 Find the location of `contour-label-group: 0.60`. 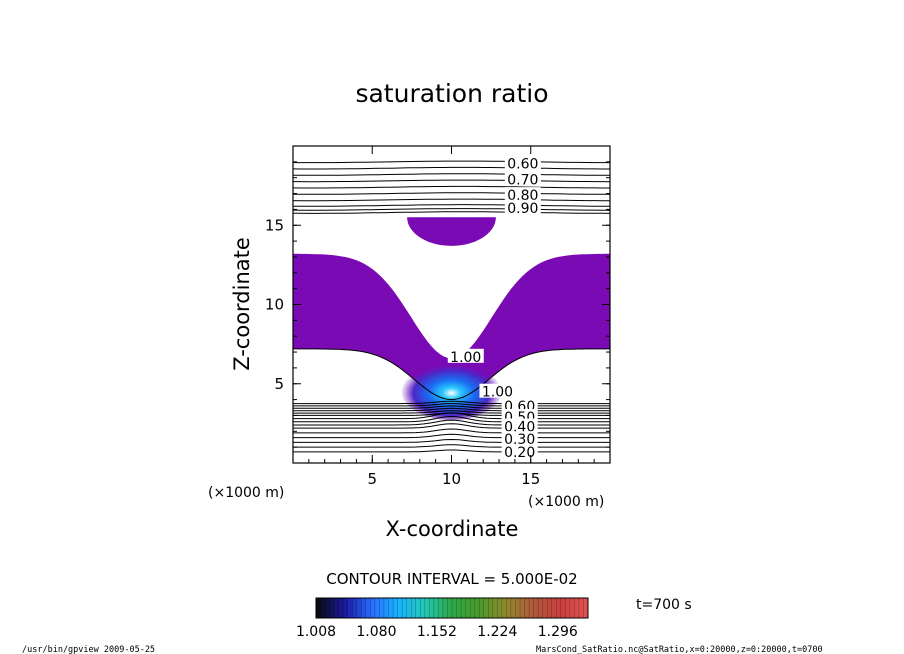

contour-label-group: 0.60 is located at coordinates (522, 163).